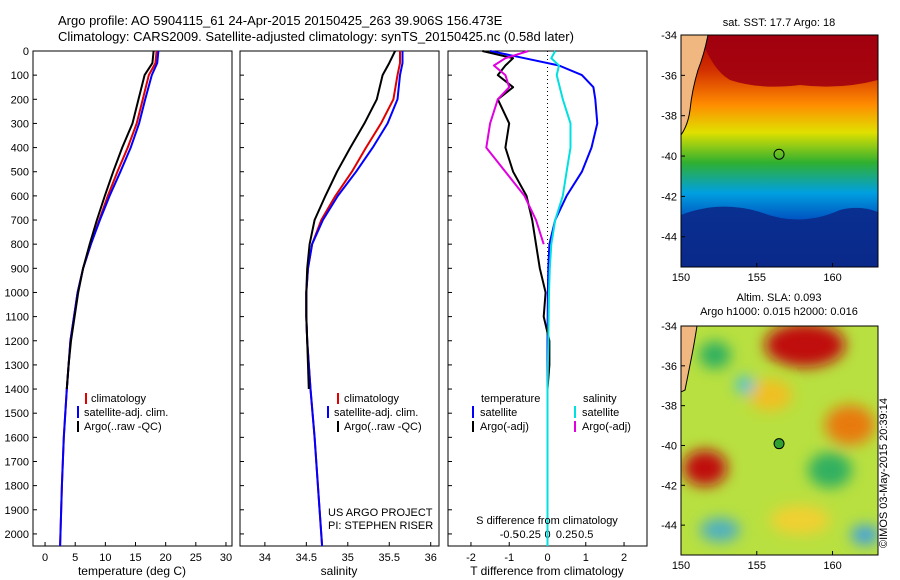 Image resolution: width=900 pixels, height=580 pixels. What do you see at coordinates (510, 399) in the screenshot?
I see `legend-title-temperature: temperature` at bounding box center [510, 399].